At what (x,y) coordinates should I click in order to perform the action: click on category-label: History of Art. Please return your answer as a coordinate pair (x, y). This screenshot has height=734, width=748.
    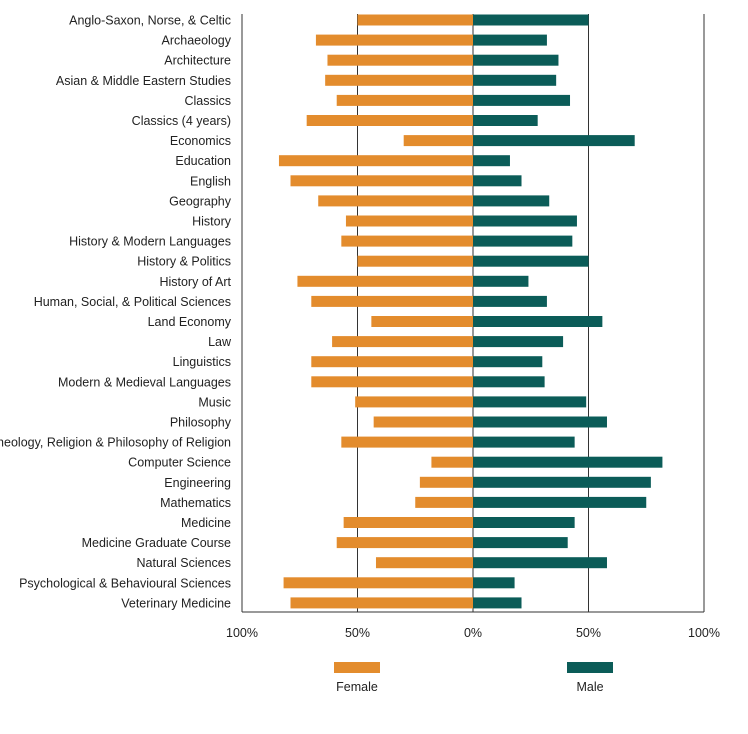
    Looking at the image, I should click on (195, 282).